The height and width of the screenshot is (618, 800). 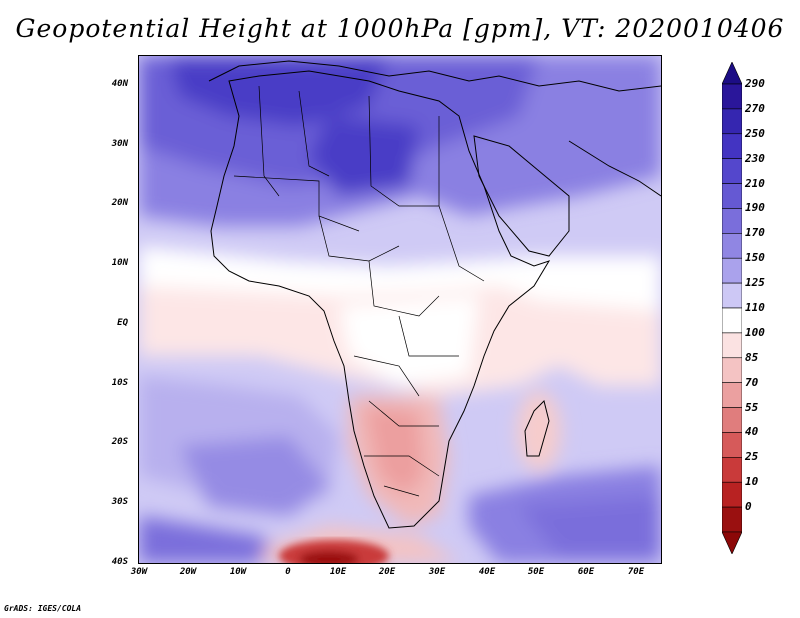 What do you see at coordinates (732, 73) in the screenshot?
I see `colorbar-top-cap` at bounding box center [732, 73].